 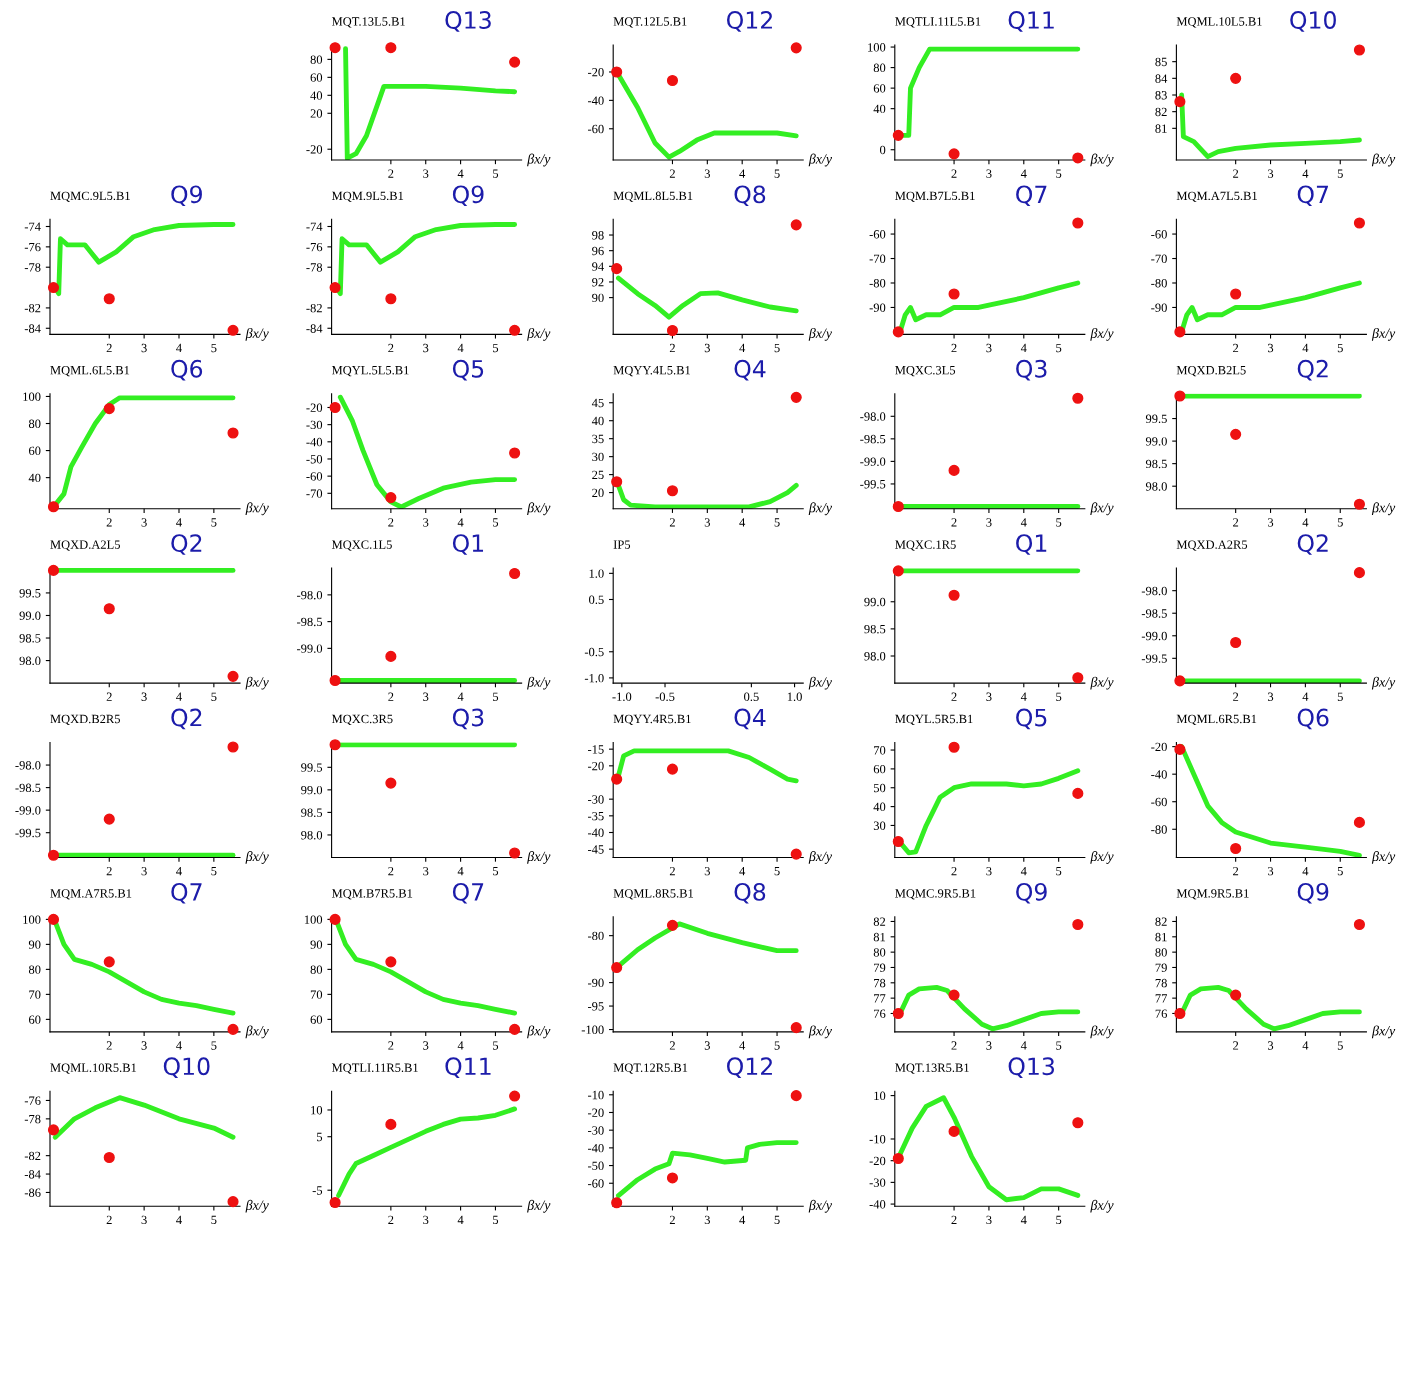 What do you see at coordinates (361, 545) in the screenshot?
I see `chart-title: MQXC.1L5` at bounding box center [361, 545].